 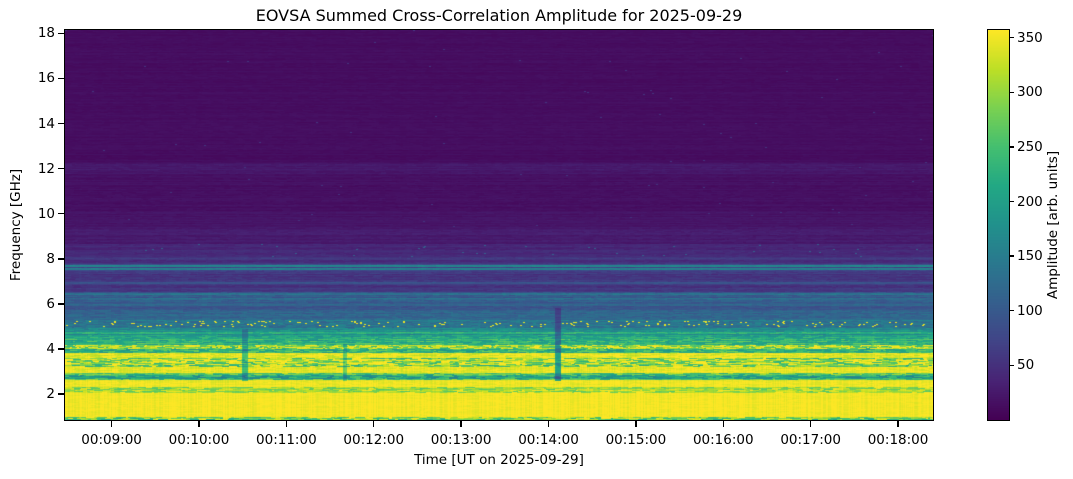 I want to click on x-tick-label: 00:13:00, so click(x=461, y=440).